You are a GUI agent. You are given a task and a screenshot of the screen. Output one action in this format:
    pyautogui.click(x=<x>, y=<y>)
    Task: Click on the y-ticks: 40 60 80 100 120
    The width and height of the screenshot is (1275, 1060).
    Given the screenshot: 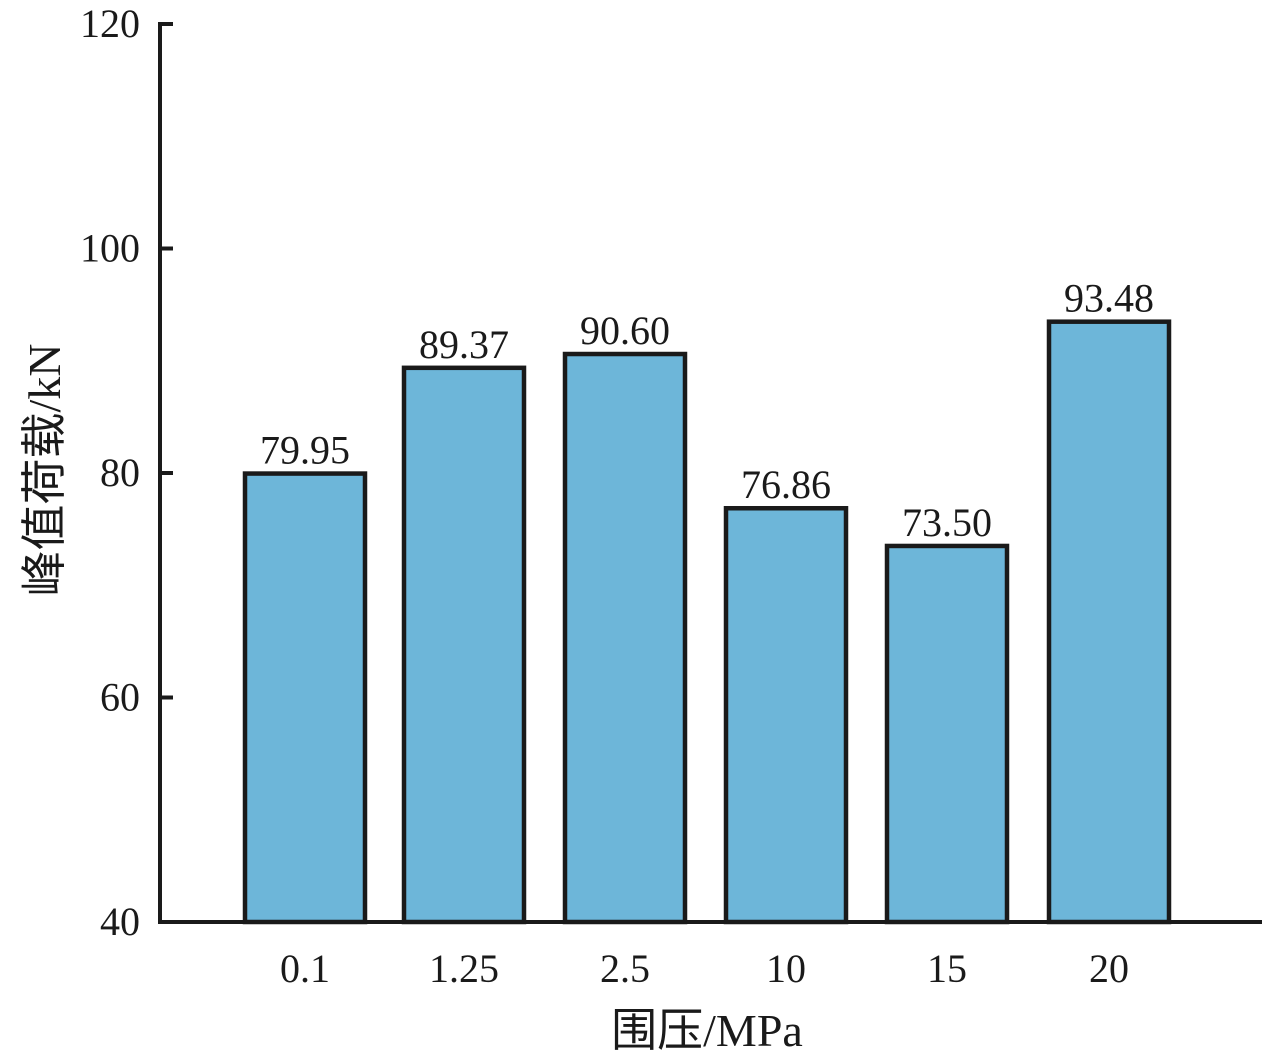 What is the action you would take?
    pyautogui.click(x=126, y=472)
    